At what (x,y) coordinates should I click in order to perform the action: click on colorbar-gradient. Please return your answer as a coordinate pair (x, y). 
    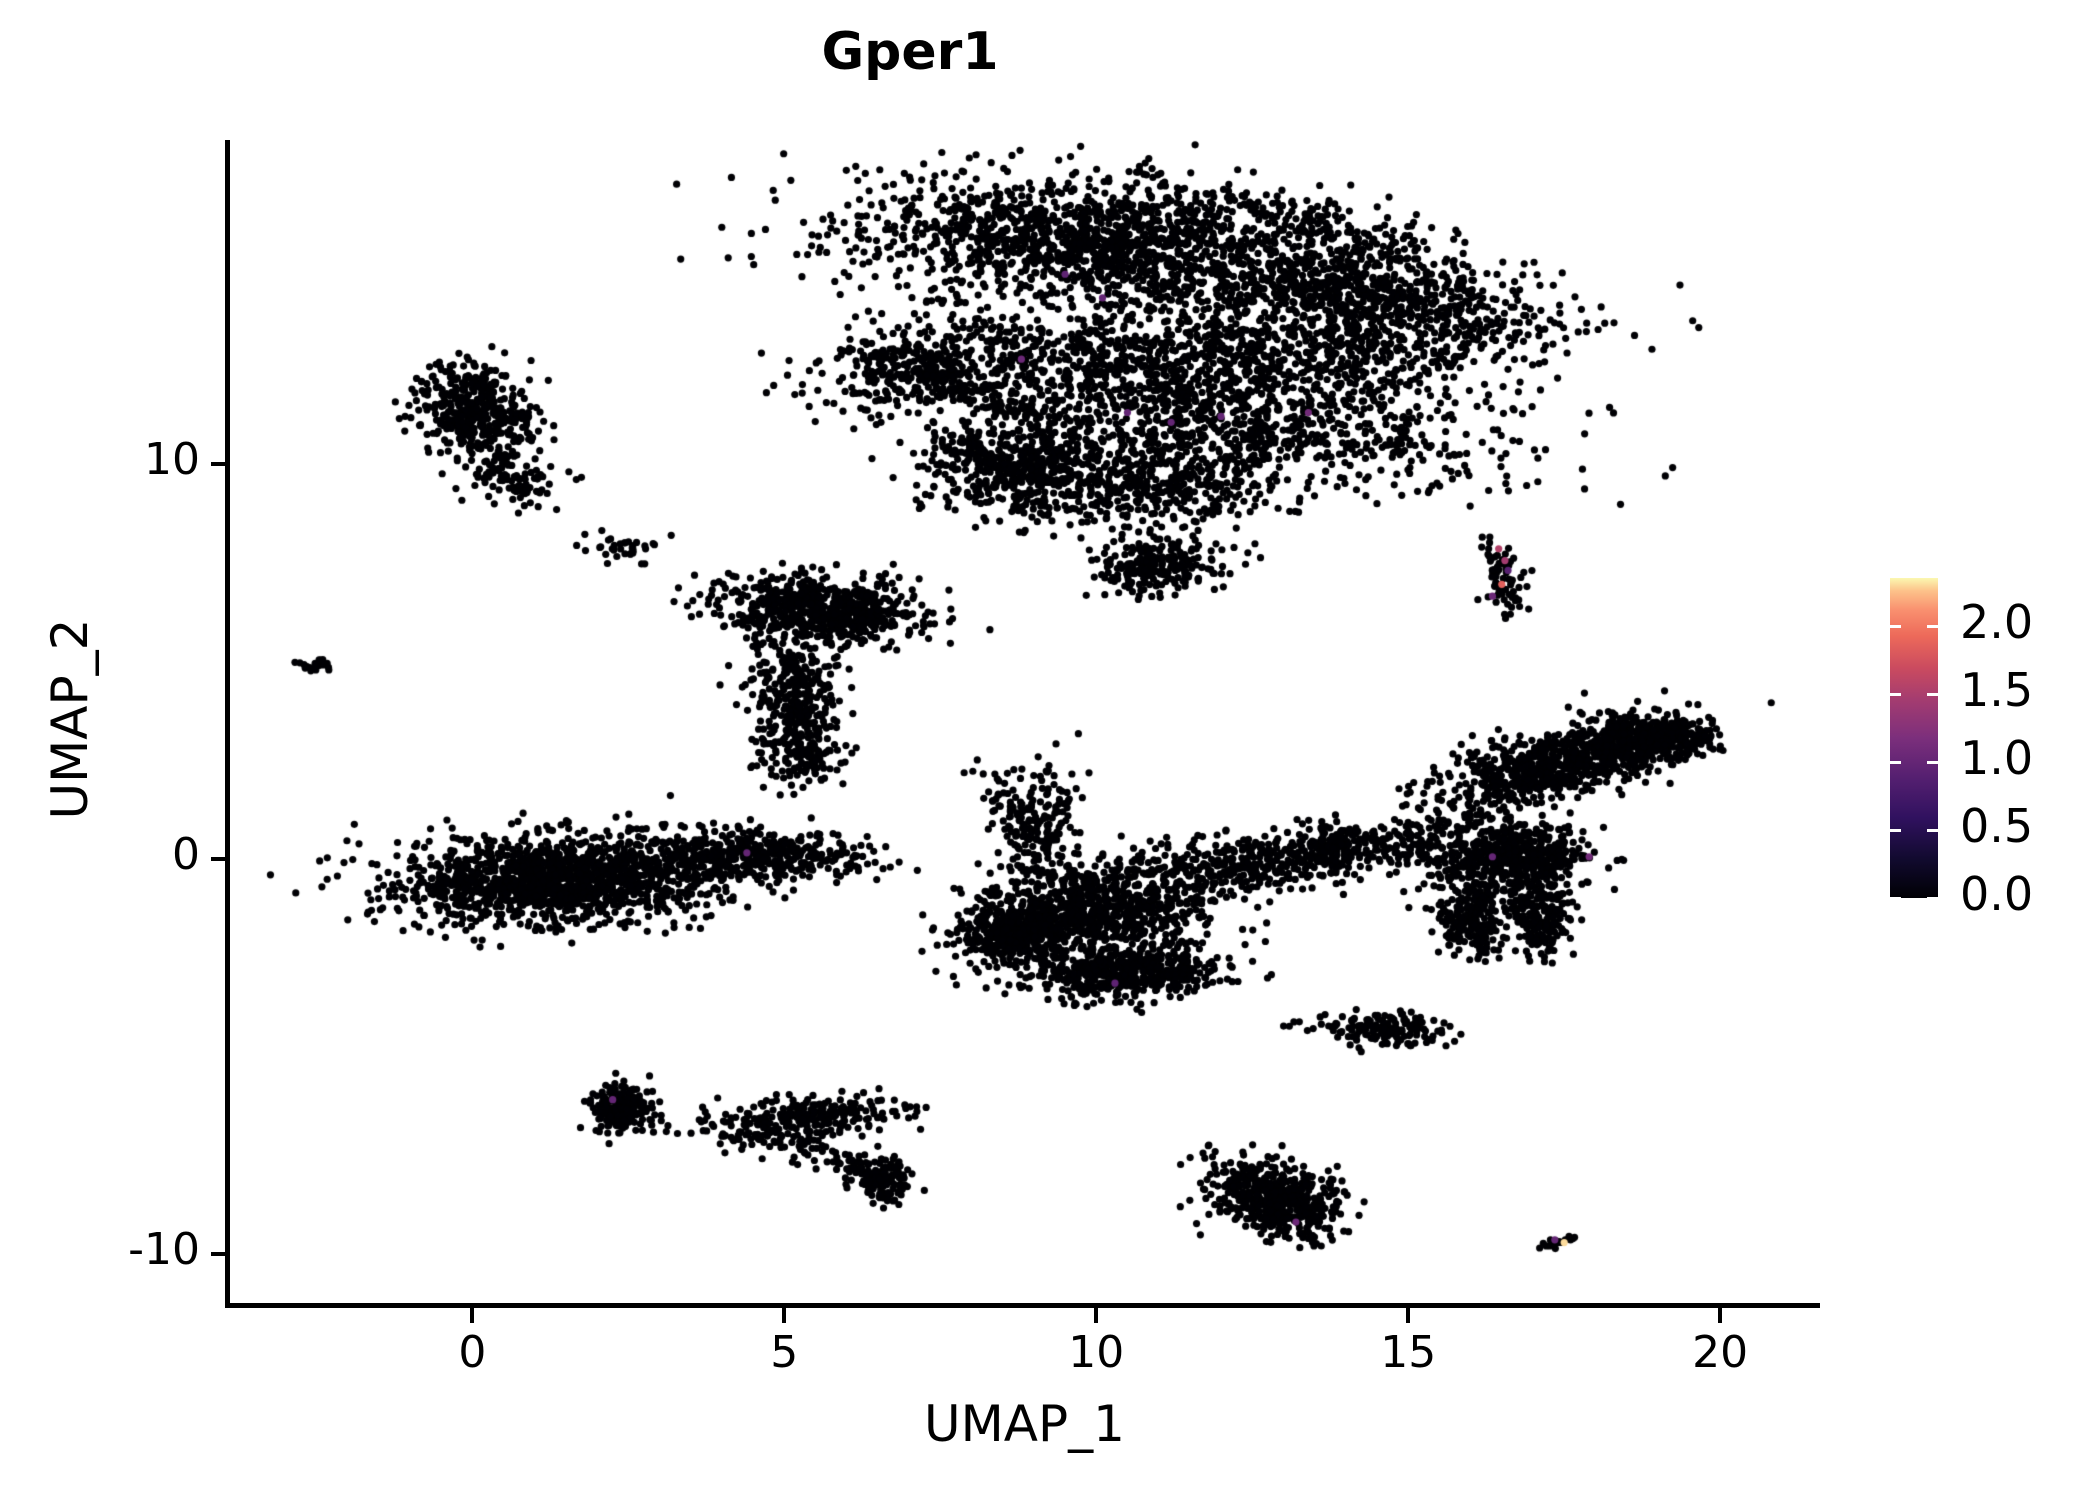
    Looking at the image, I should click on (1914, 738).